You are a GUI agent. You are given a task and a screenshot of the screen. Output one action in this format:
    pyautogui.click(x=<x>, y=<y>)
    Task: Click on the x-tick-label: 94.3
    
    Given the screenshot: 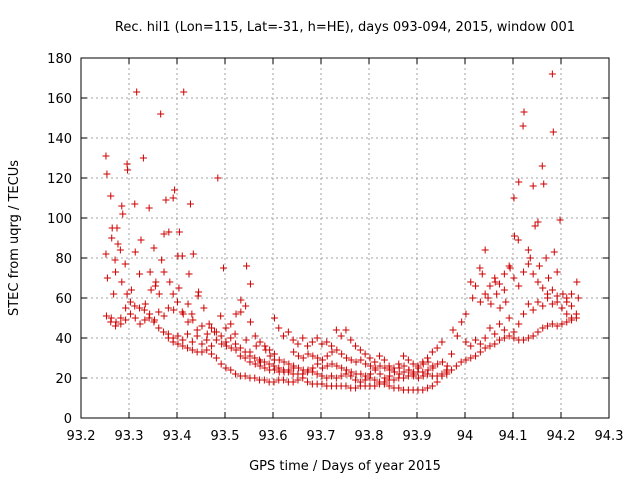 What is the action you would take?
    pyautogui.click(x=609, y=436)
    